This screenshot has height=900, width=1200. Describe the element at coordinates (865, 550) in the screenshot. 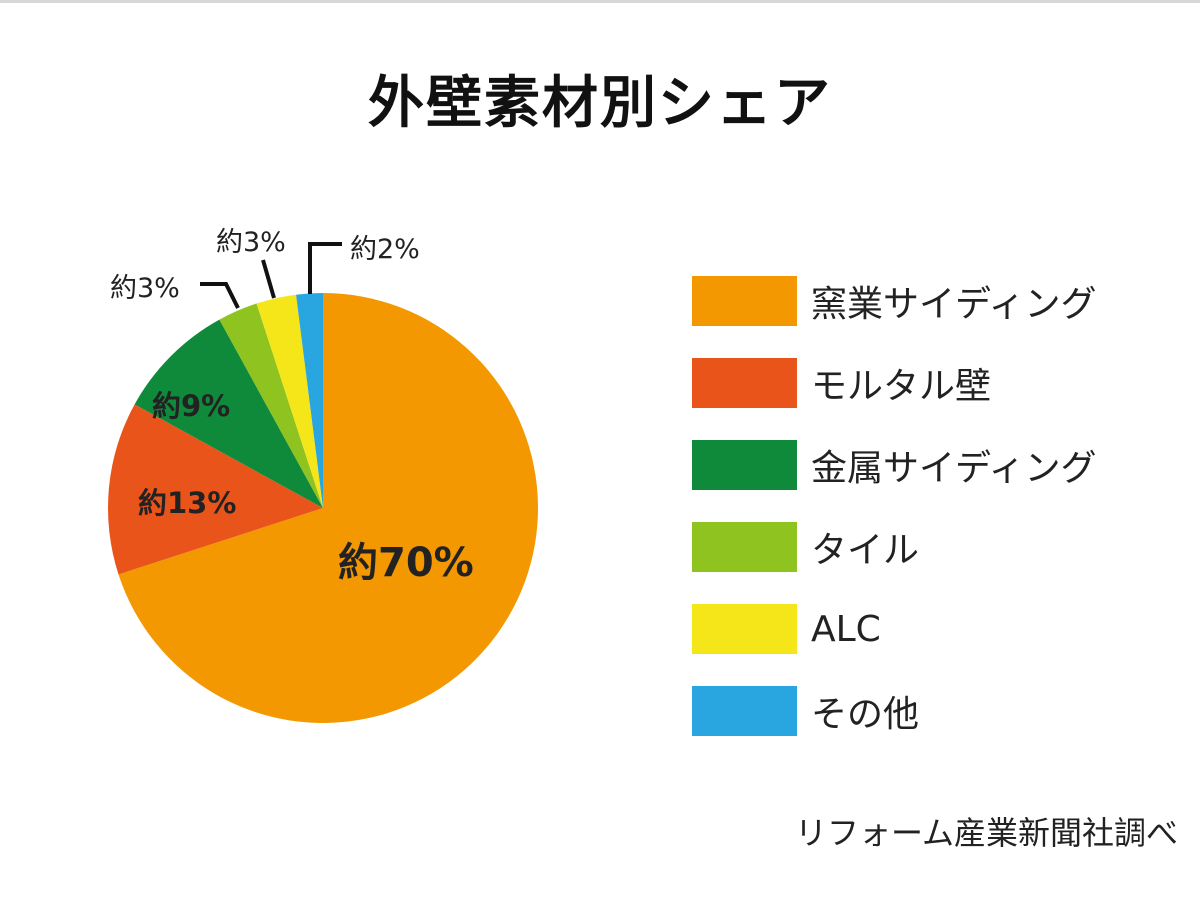

I see `legend-label: タイル` at that location.